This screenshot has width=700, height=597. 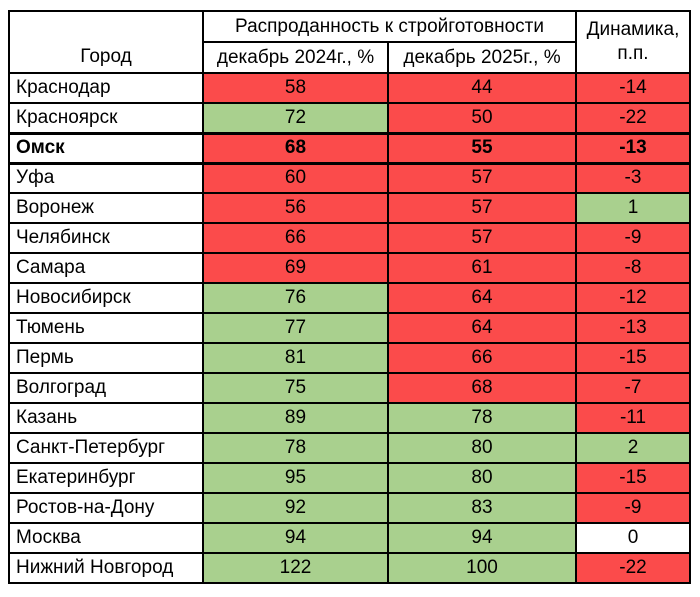 I want to click on value-2025-cell: 83, so click(x=482, y=508).